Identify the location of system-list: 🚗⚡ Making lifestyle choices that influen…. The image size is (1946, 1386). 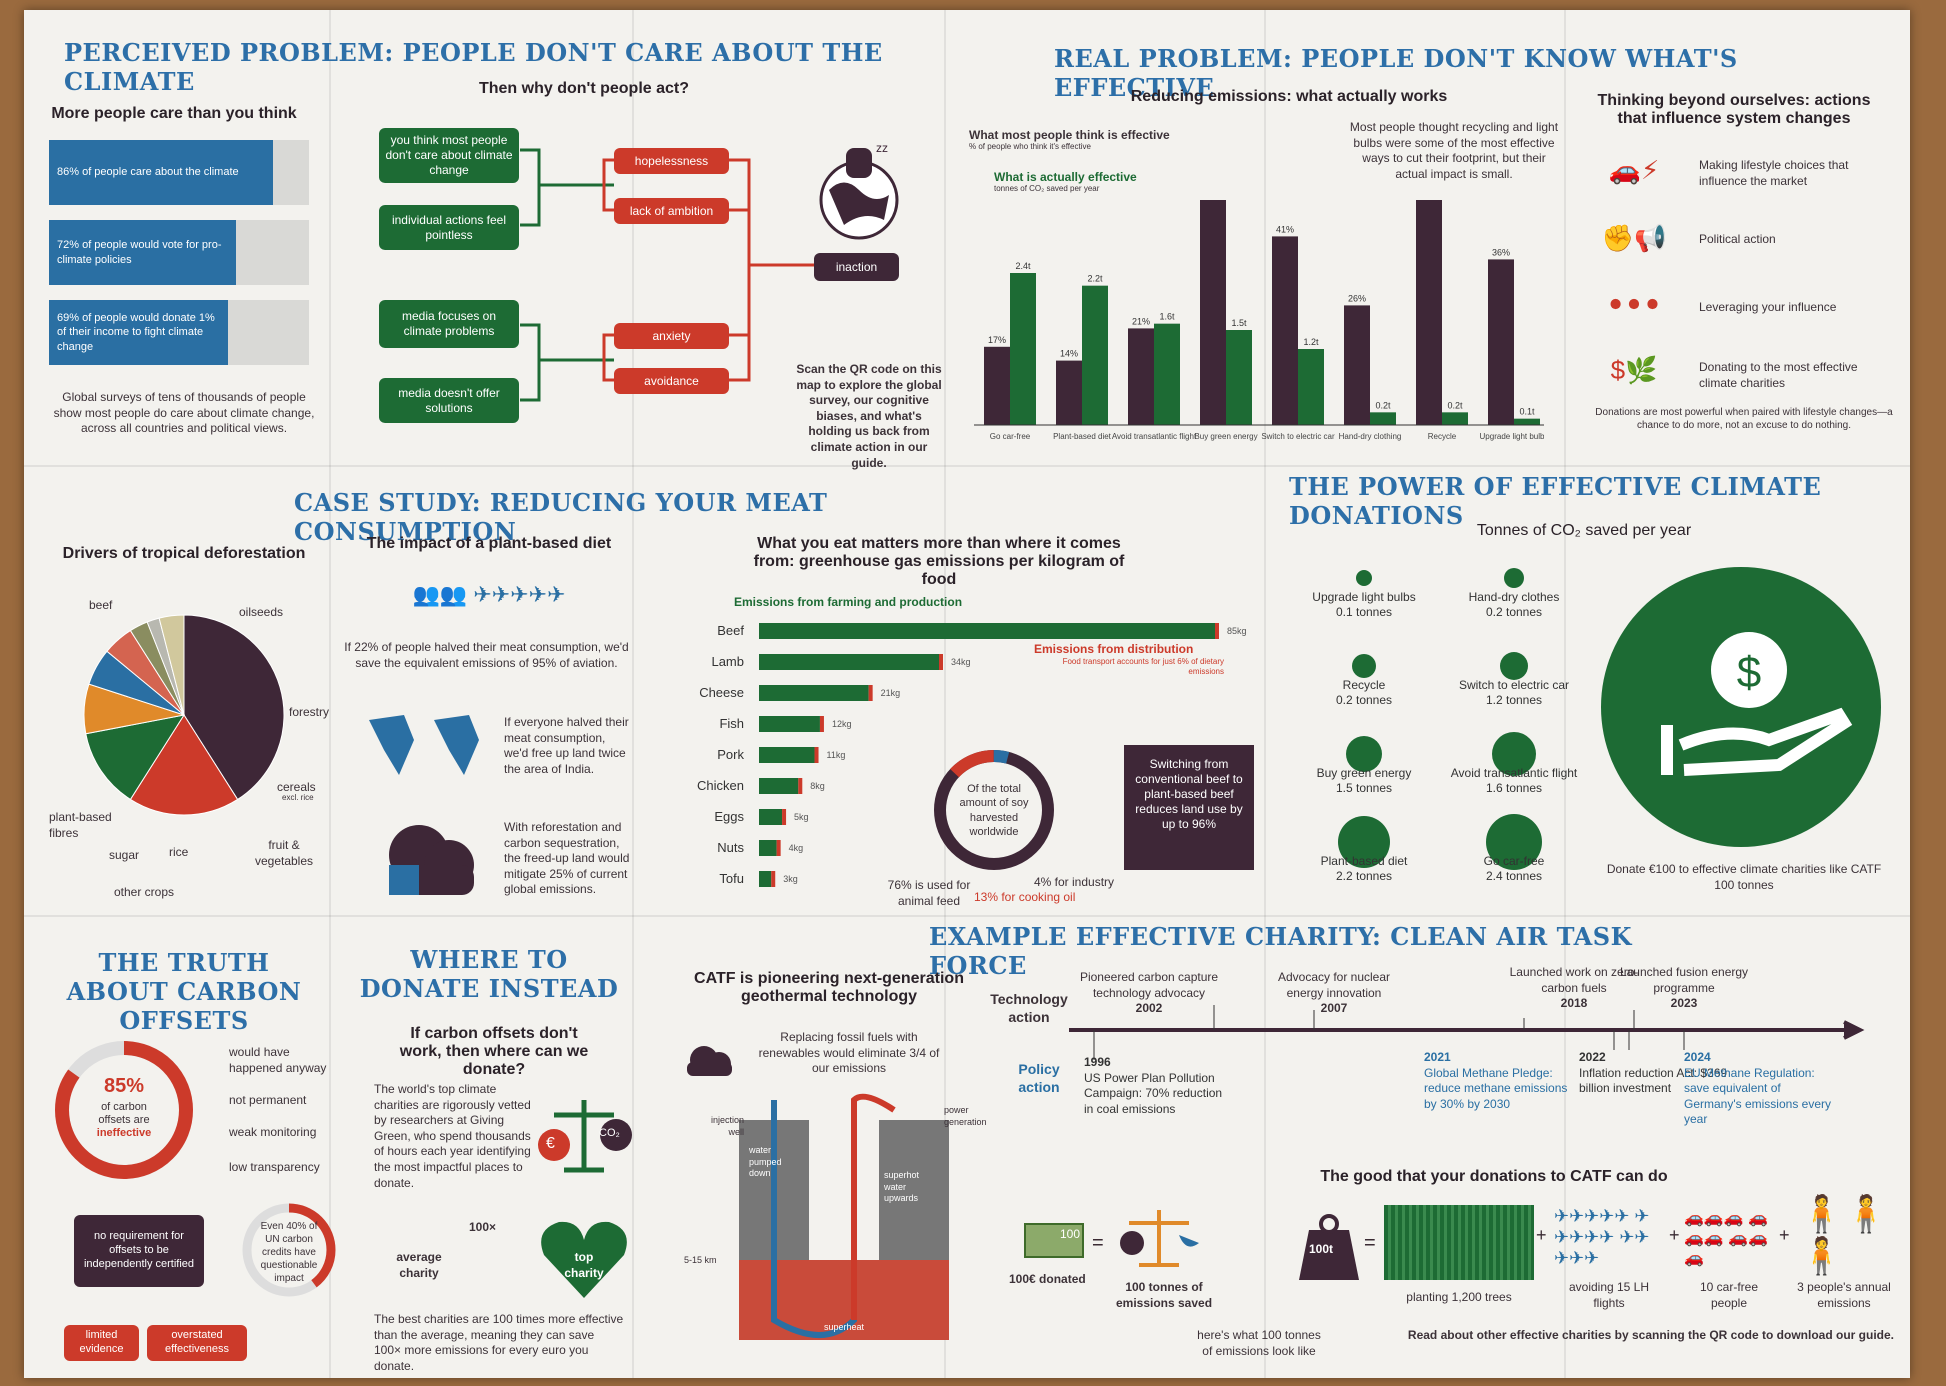
(1744, 295).